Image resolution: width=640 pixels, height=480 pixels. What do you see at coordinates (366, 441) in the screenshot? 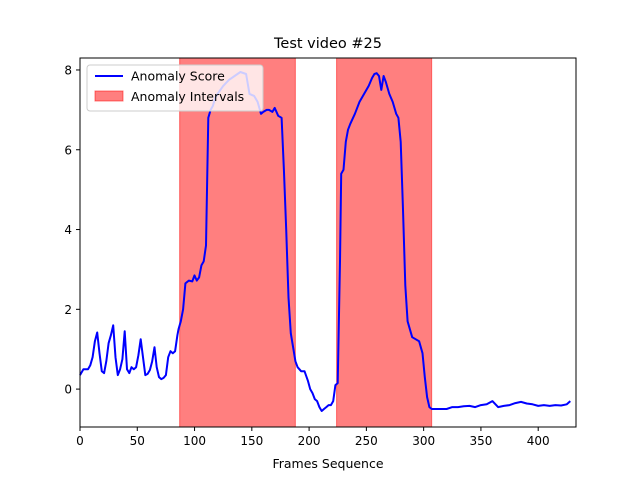
I see `x-tick-label: 250` at bounding box center [366, 441].